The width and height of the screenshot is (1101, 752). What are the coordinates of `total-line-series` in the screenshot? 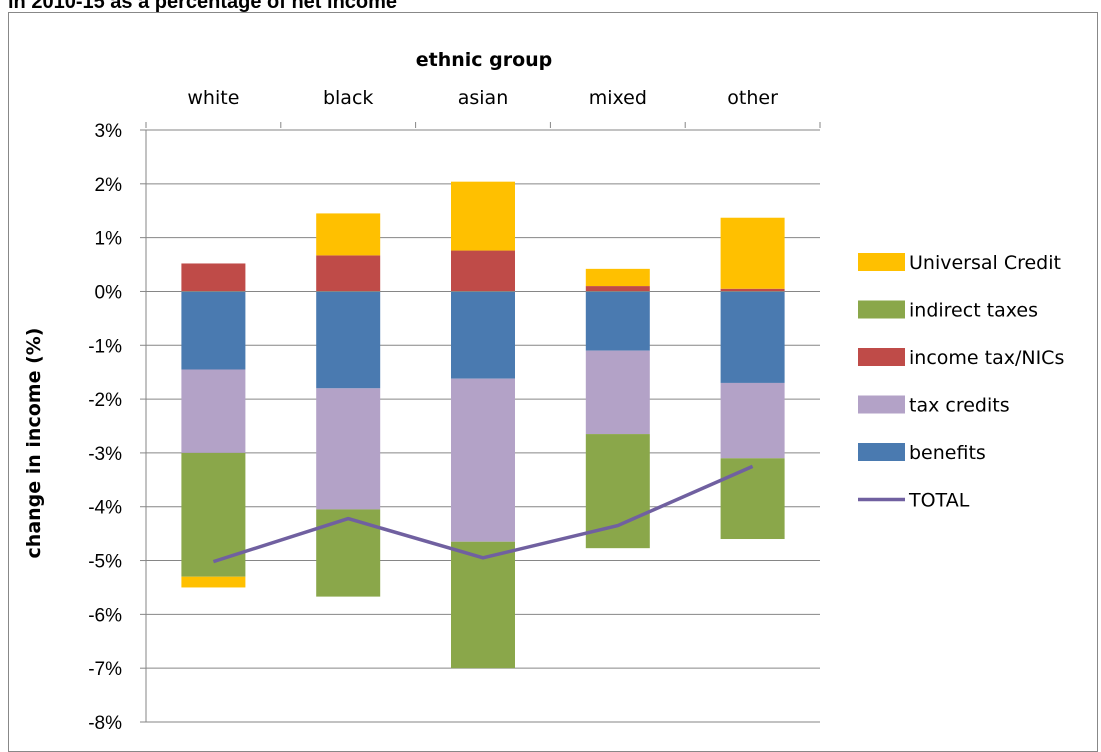 It's located at (483, 514).